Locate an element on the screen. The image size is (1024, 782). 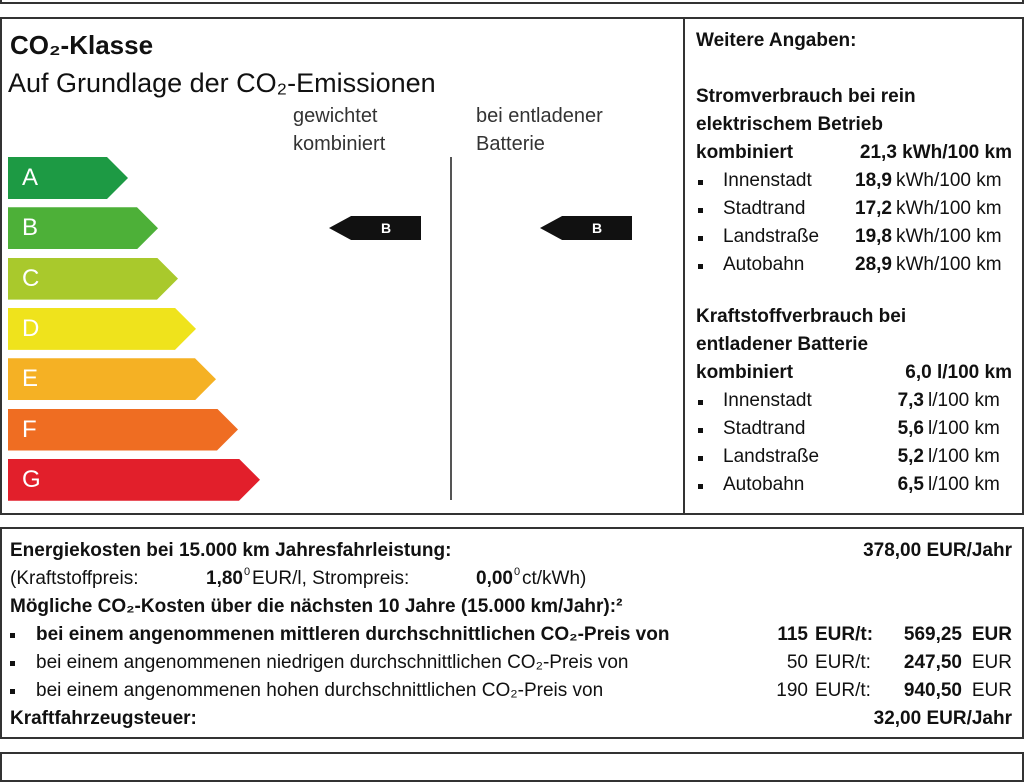
scenario-price: 115 is located at coordinates (792, 634).